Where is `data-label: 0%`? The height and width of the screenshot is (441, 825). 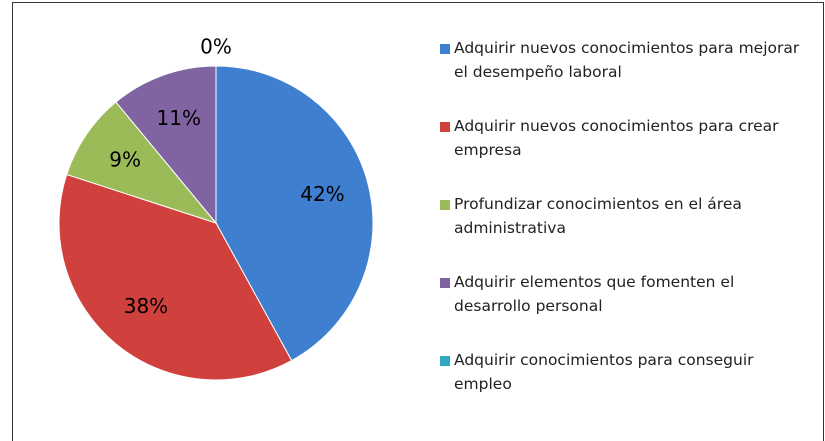 data-label: 0% is located at coordinates (216, 47).